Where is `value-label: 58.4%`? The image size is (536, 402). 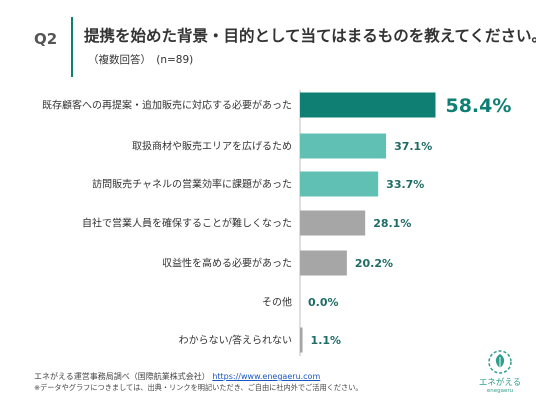
value-label: 58.4% is located at coordinates (478, 106).